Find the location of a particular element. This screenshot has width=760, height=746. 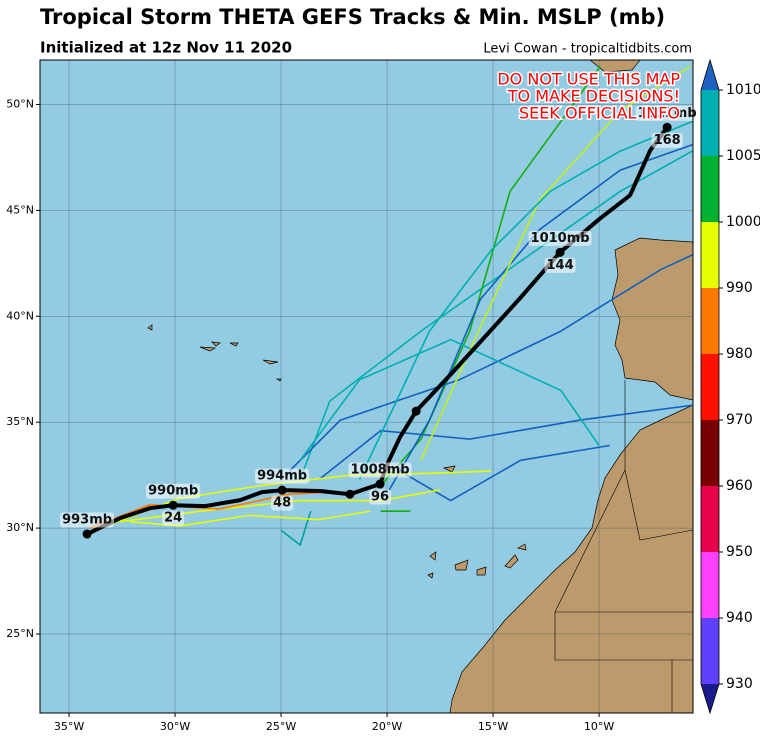

track-label: 96 is located at coordinates (380, 497).